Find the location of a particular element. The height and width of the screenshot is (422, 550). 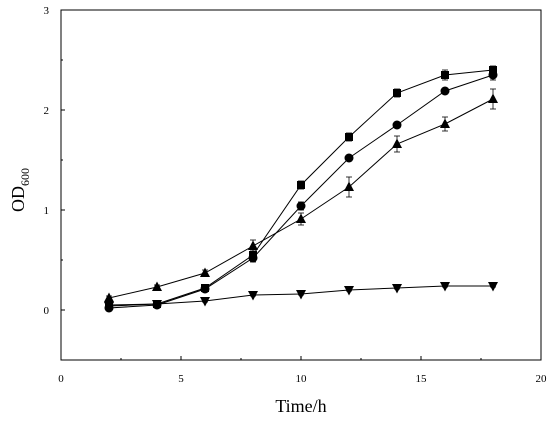

y-tick-label: 0 is located at coordinates (47, 311).